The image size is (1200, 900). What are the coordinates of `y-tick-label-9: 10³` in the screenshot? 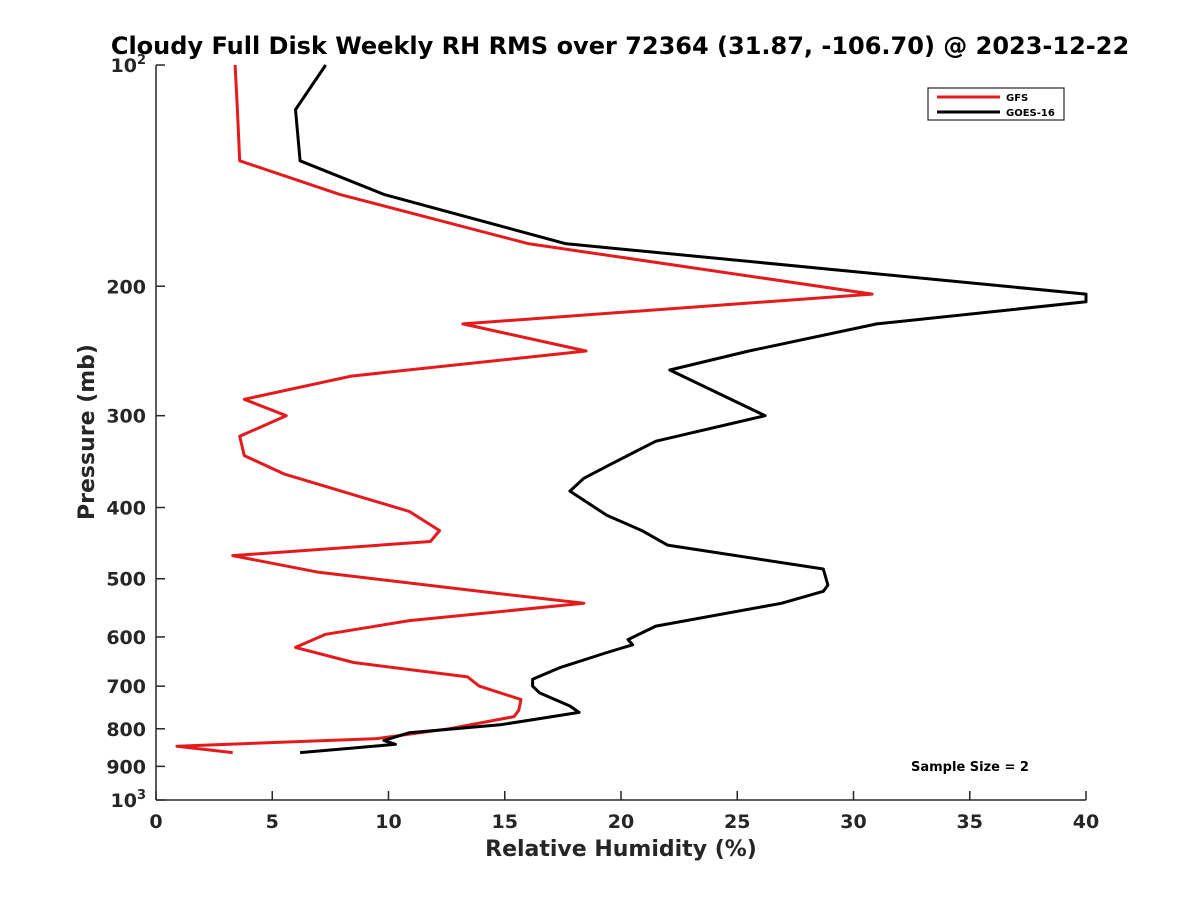 It's located at (129, 800).